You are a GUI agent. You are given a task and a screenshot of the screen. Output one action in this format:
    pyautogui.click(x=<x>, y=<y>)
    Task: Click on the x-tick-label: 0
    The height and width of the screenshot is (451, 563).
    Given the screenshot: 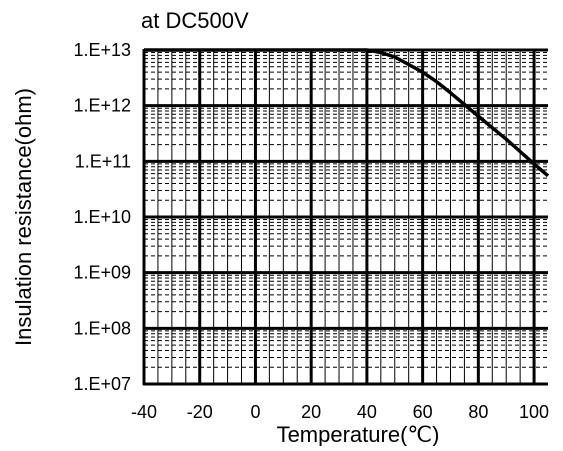 What is the action you would take?
    pyautogui.click(x=255, y=412)
    